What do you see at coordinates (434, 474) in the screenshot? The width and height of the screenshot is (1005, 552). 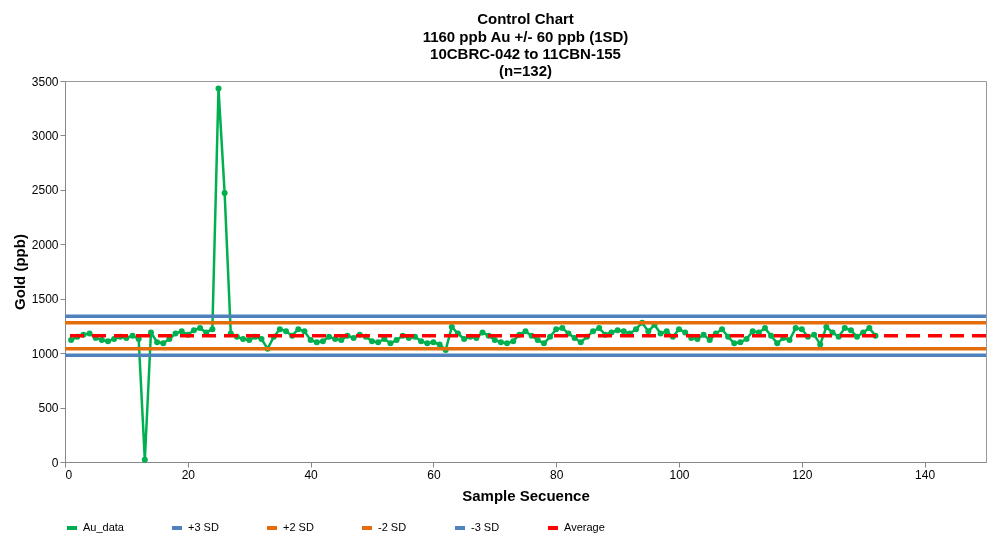 I see `x-tick-label: 60` at bounding box center [434, 474].